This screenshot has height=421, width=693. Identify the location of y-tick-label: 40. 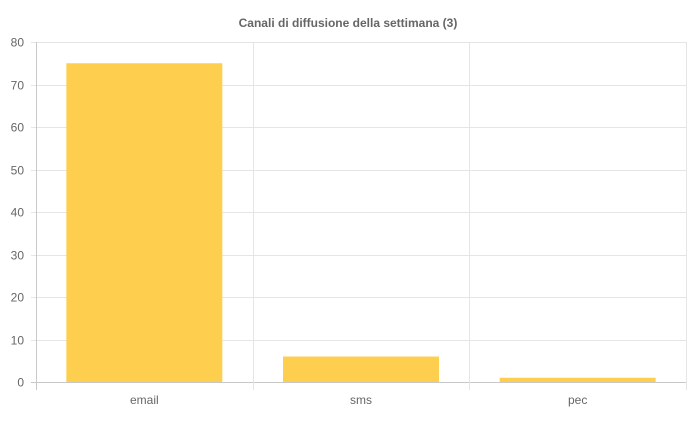
(18, 213).